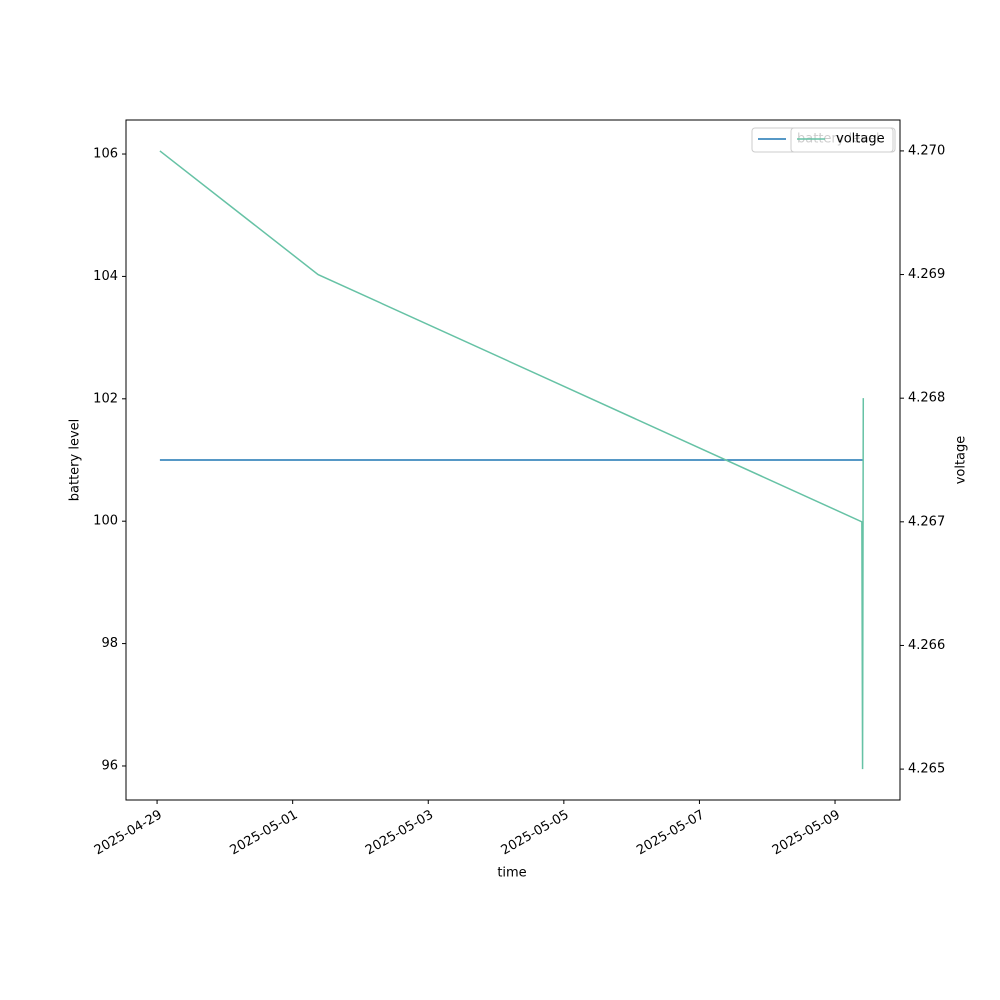 The width and height of the screenshot is (1000, 1000). I want to click on y-axis-label: battery level, so click(75, 460).